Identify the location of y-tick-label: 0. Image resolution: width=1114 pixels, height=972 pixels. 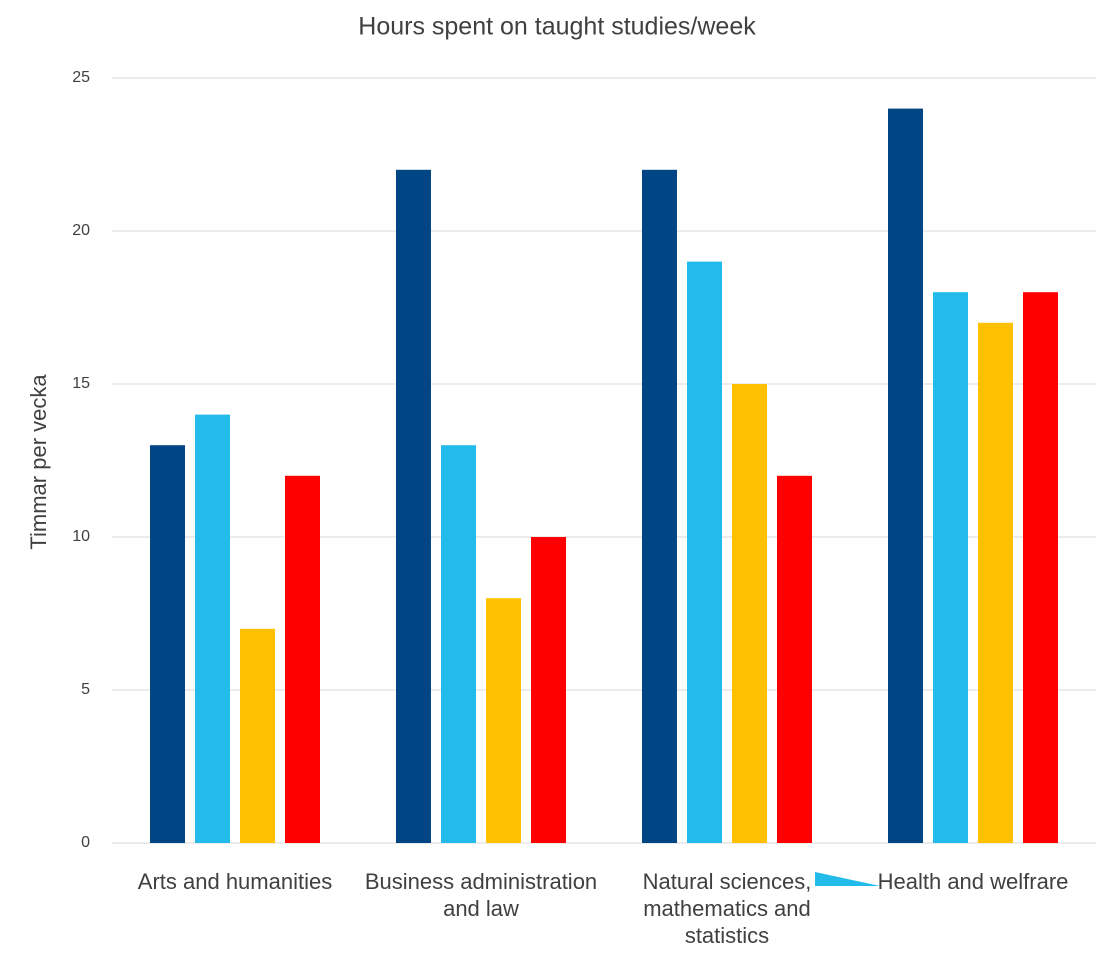
(85, 842).